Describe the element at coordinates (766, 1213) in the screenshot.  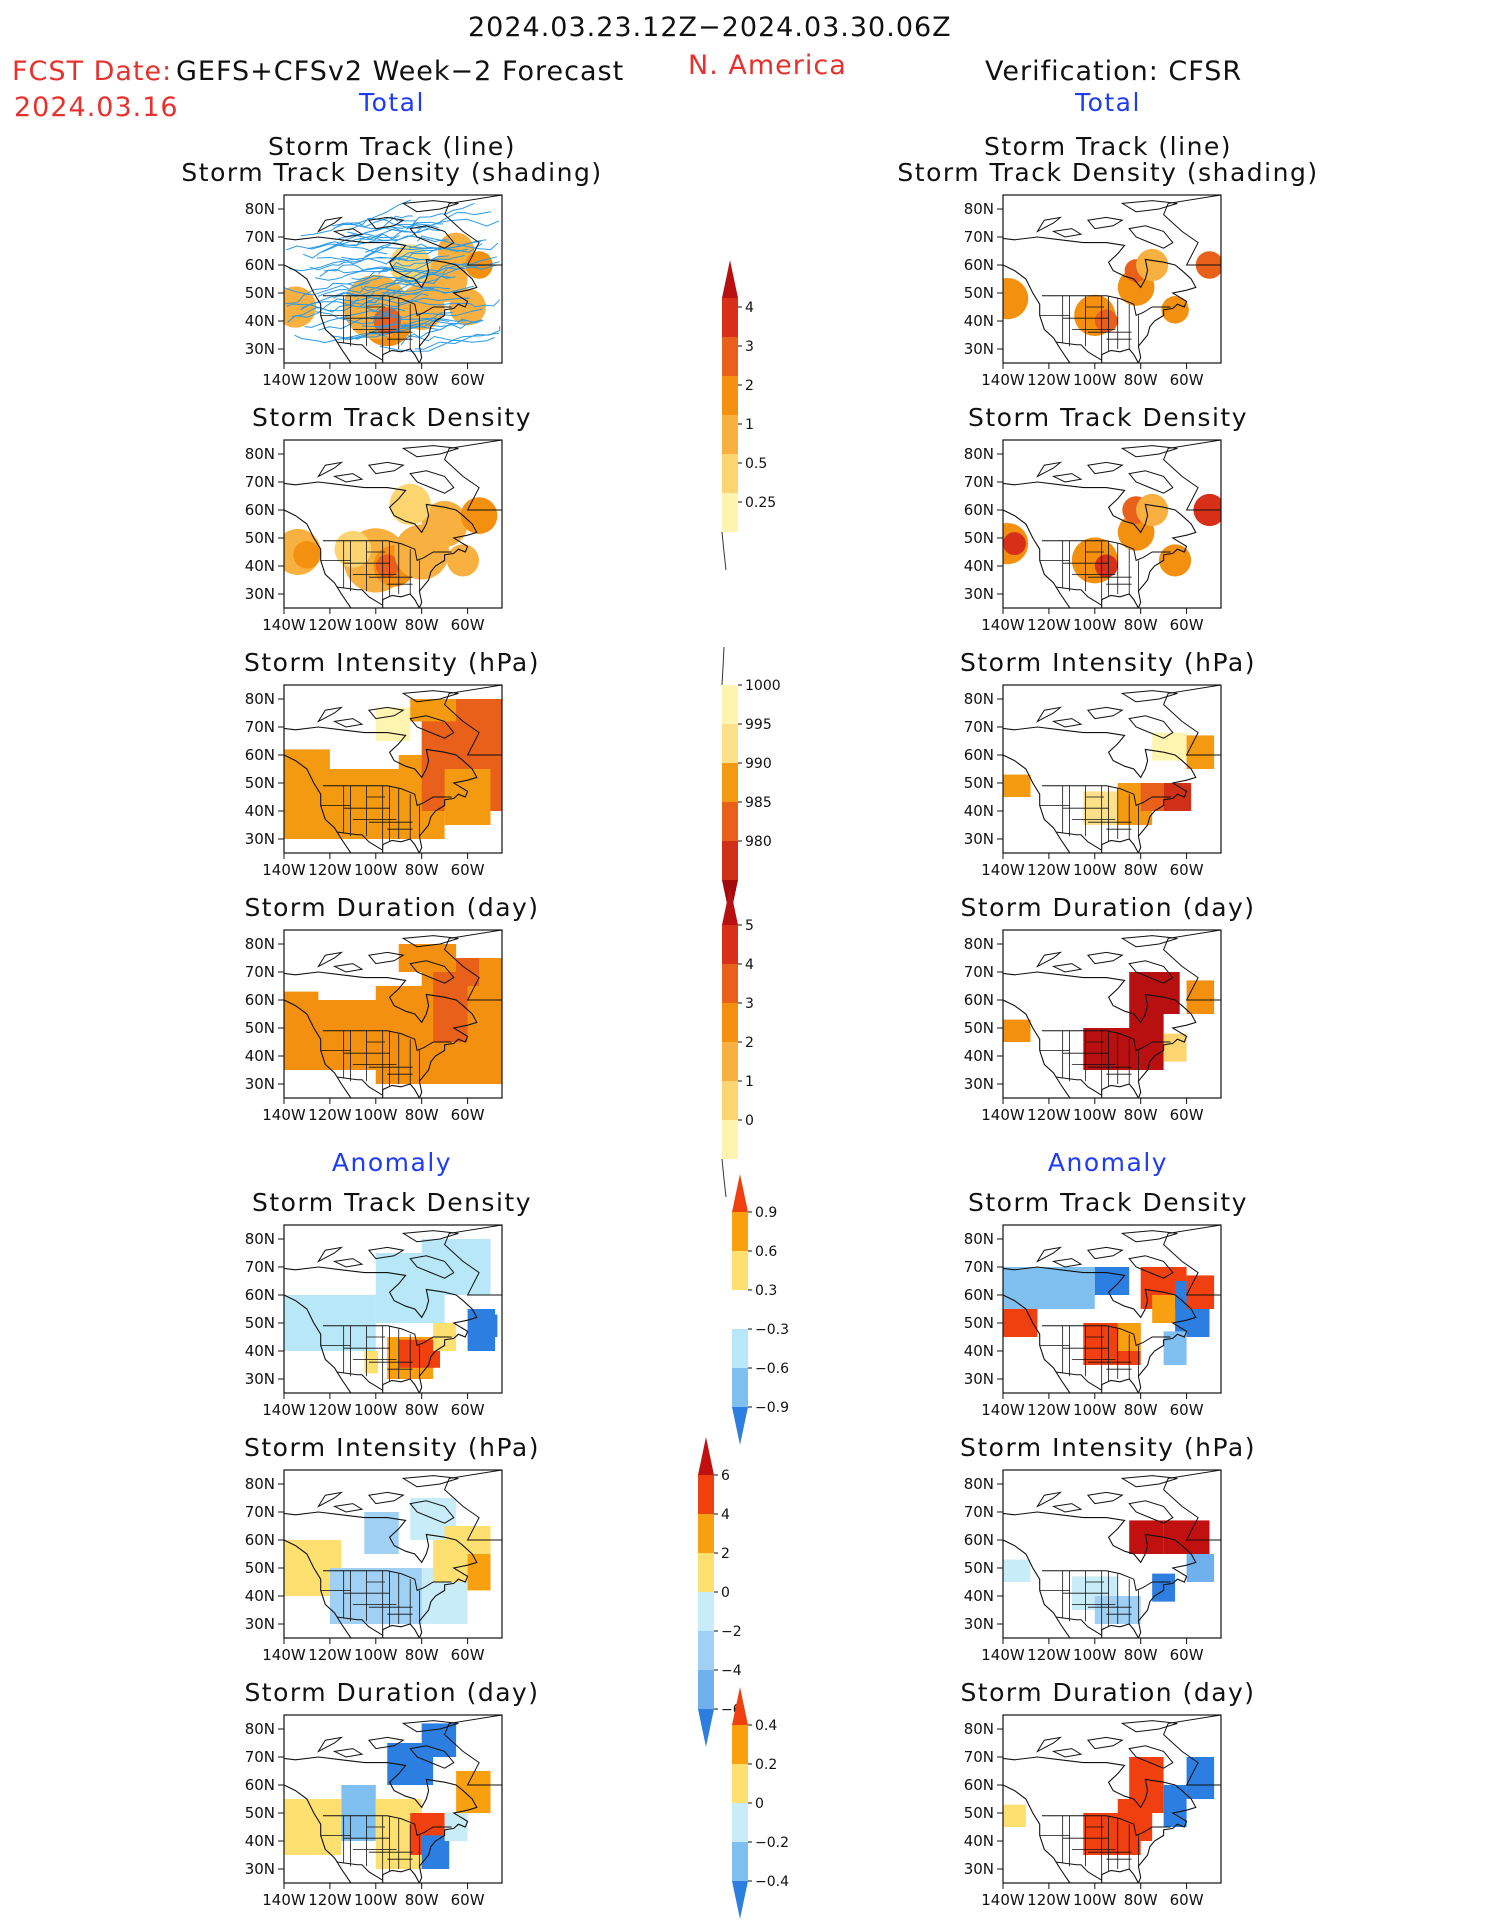
I see `colorbar-label: 0.9` at that location.